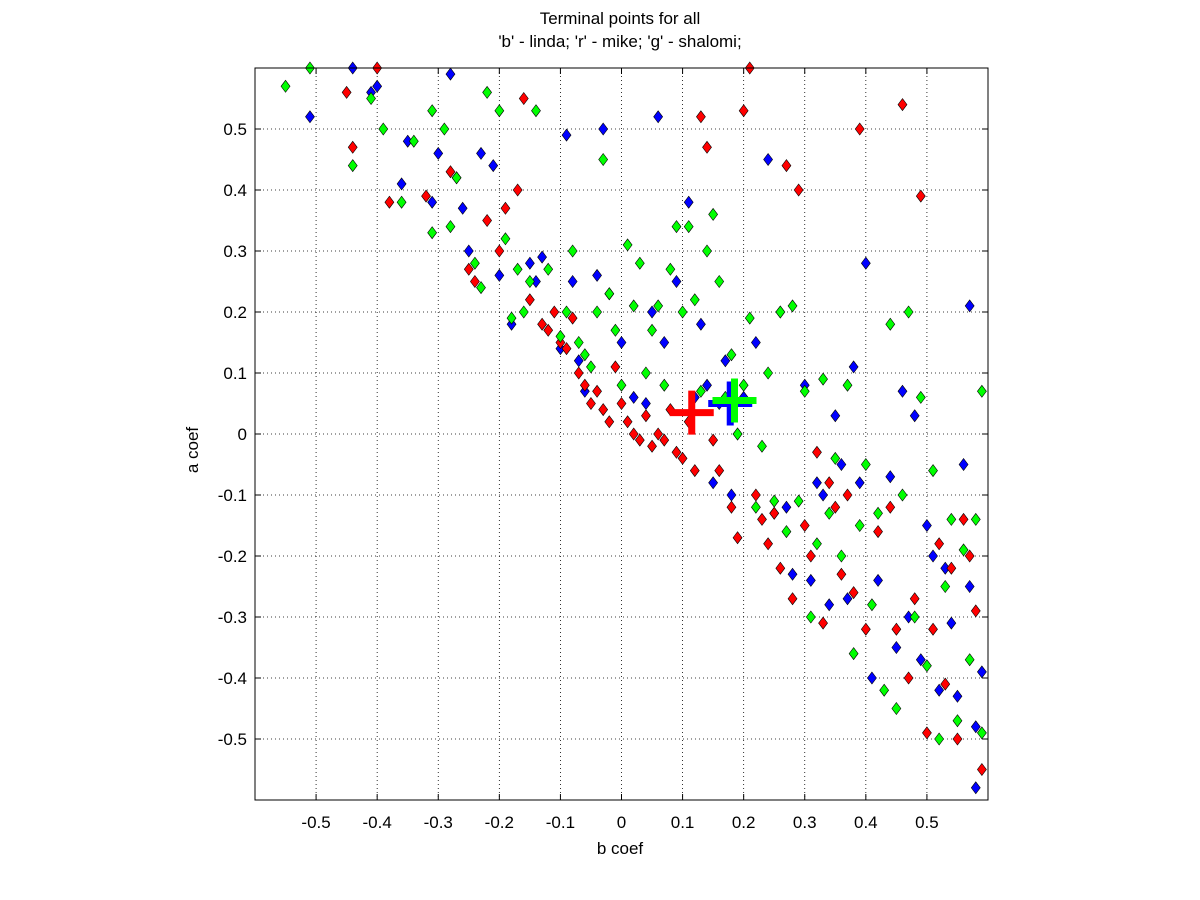 The image size is (1200, 900). I want to click on y-tick-label: -0.4, so click(232, 678).